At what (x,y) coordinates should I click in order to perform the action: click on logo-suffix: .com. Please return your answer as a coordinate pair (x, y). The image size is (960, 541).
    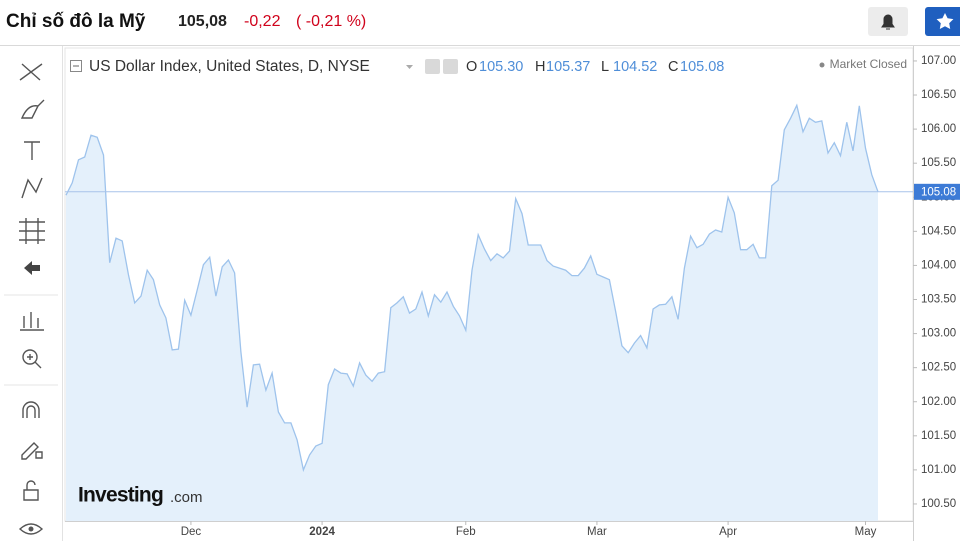
    Looking at the image, I should click on (186, 497).